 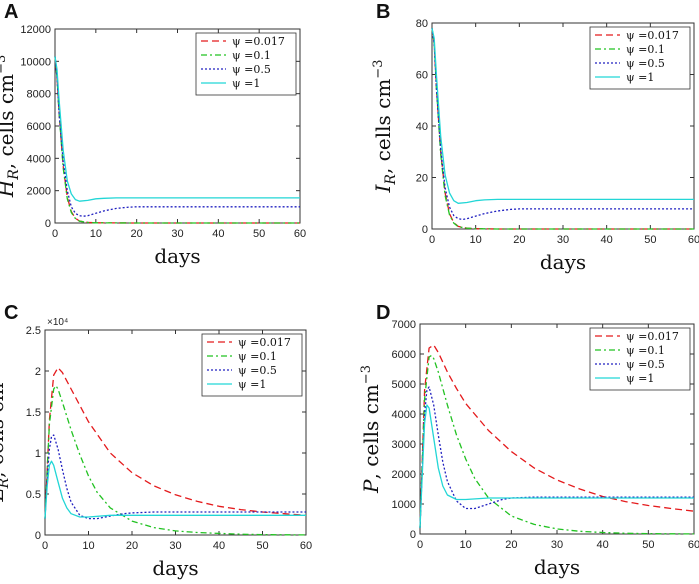 What do you see at coordinates (404, 505) in the screenshot?
I see `y-tick-label: 1000` at bounding box center [404, 505].